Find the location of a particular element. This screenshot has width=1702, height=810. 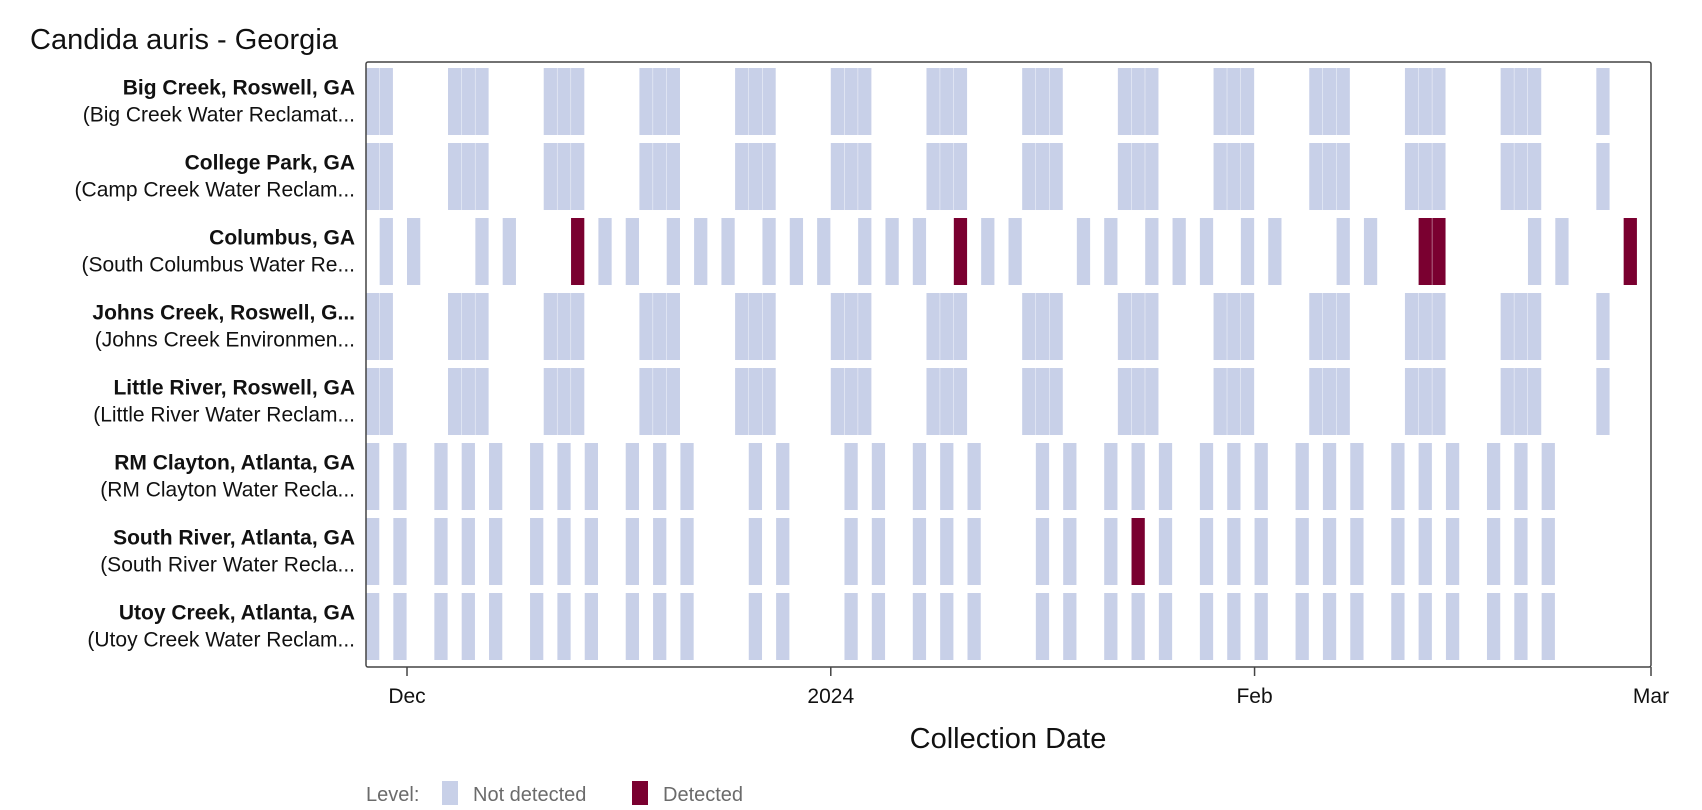

x-tick-label: Mar is located at coordinates (1651, 696).